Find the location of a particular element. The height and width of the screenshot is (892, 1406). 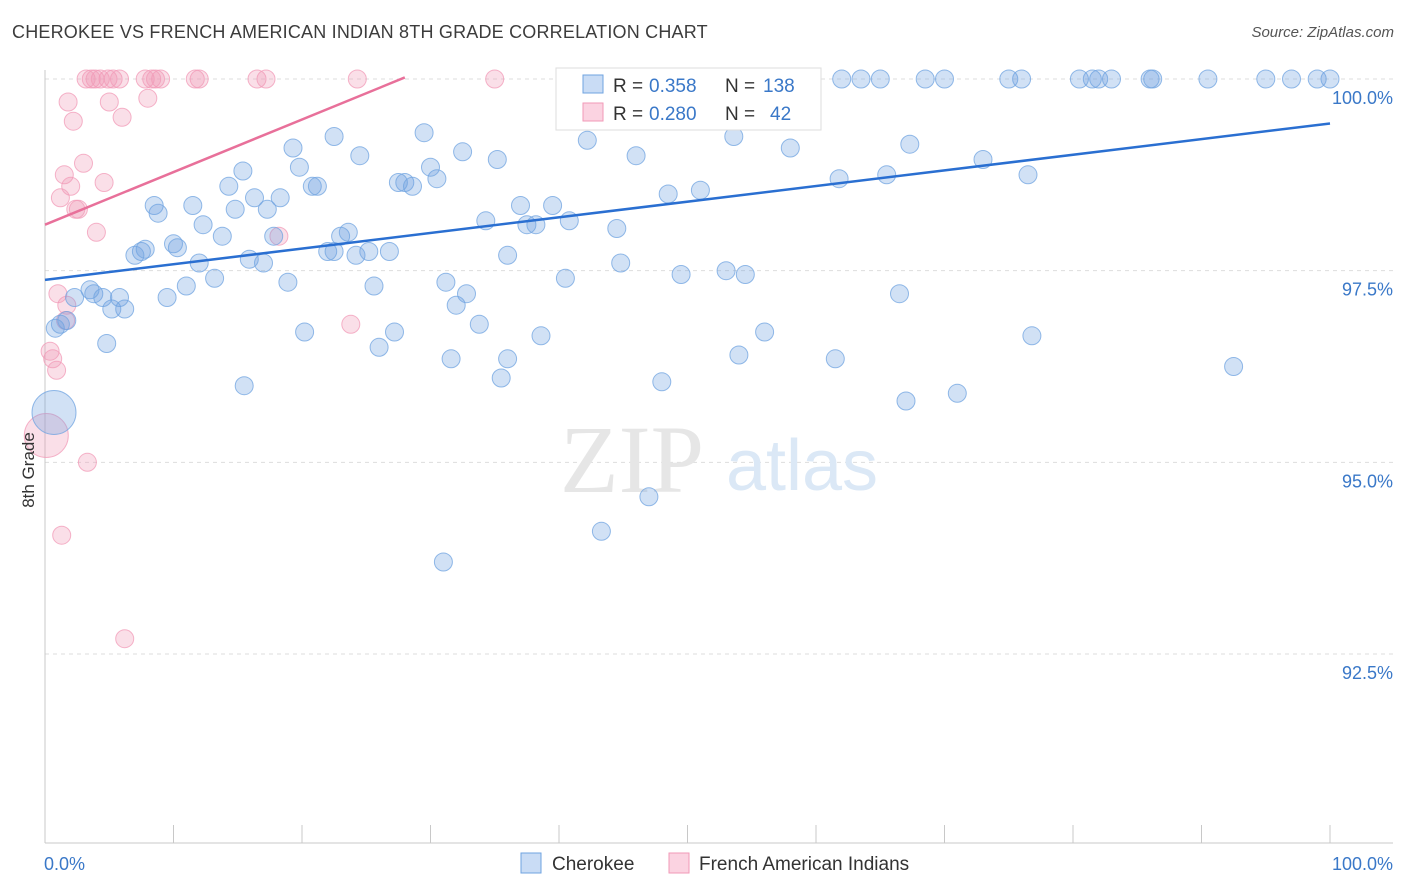

x-tick-labels: 0.0% 100.0% is located at coordinates (718, 864).